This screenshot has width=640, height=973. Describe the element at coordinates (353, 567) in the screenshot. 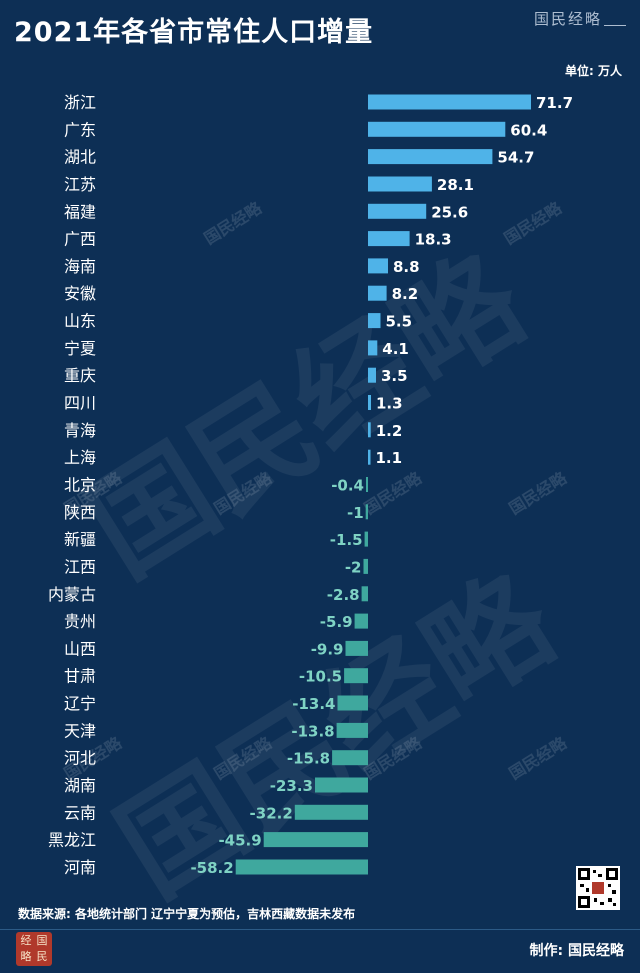

I see `value-label: -2` at that location.